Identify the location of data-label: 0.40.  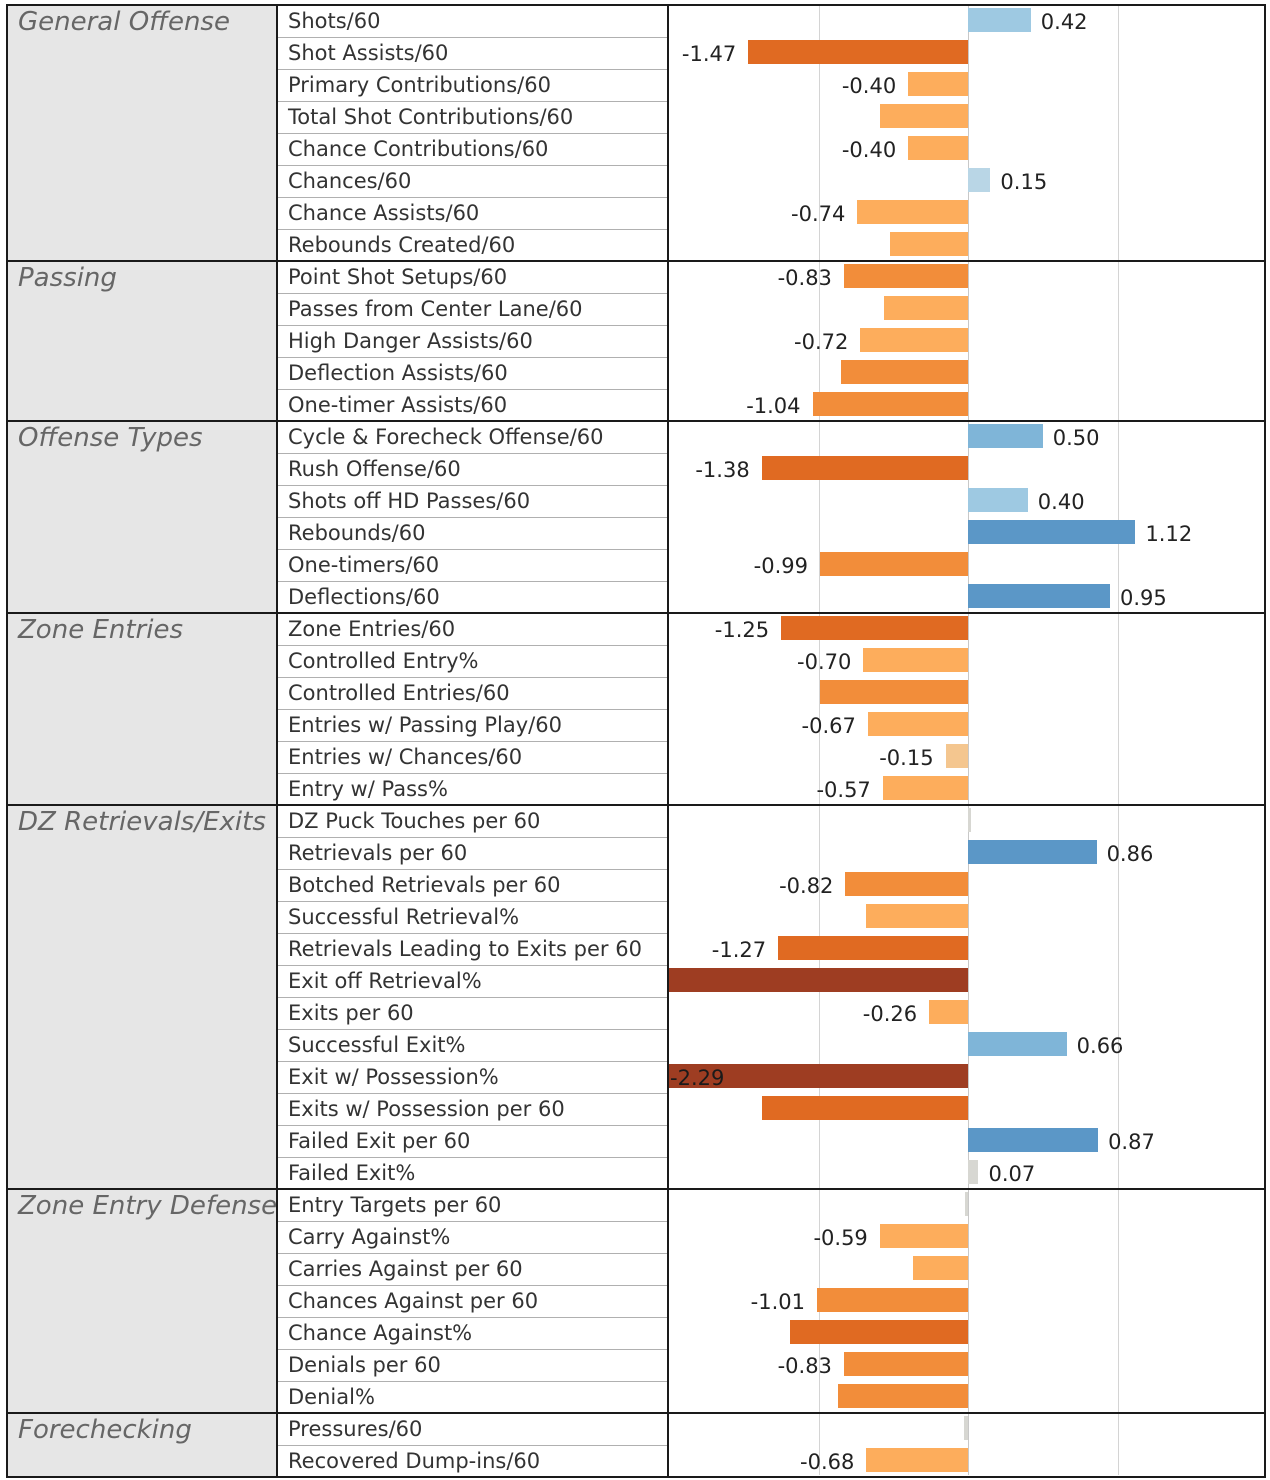
(1061, 502).